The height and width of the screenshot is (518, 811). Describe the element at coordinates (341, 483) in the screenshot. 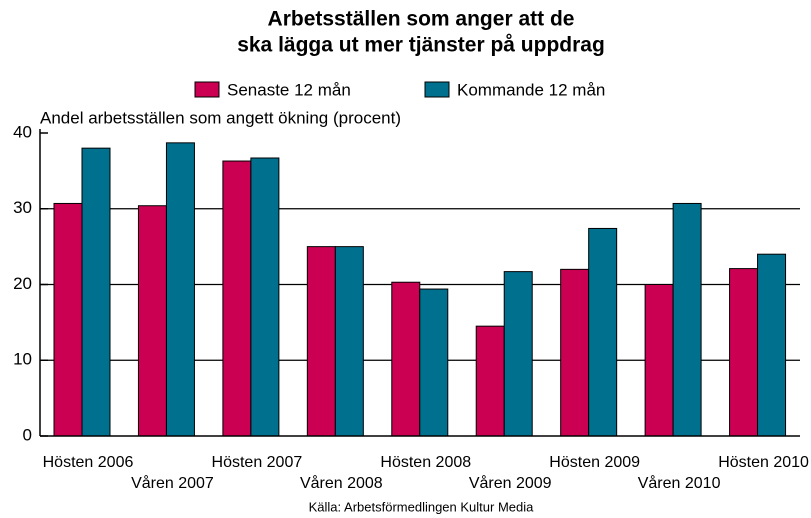

I see `x-tick-label: Våren 2008` at that location.